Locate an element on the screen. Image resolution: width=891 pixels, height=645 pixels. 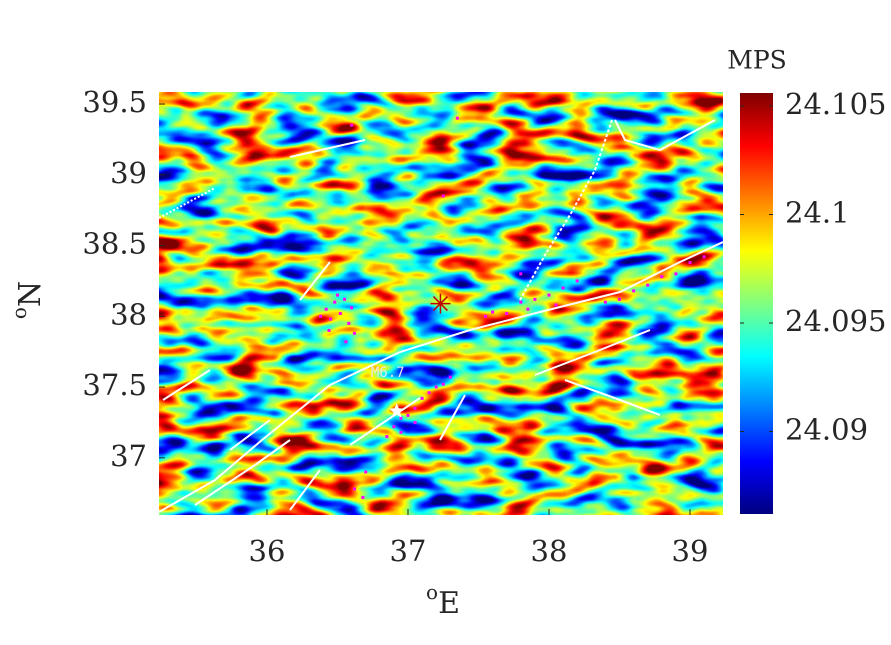
colorbar-tick-label: 24.095 is located at coordinates (835, 321).